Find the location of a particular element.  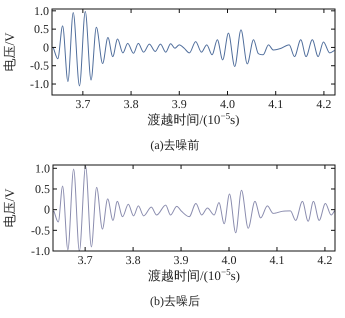

text: (b)去噪后 is located at coordinates (175, 301).